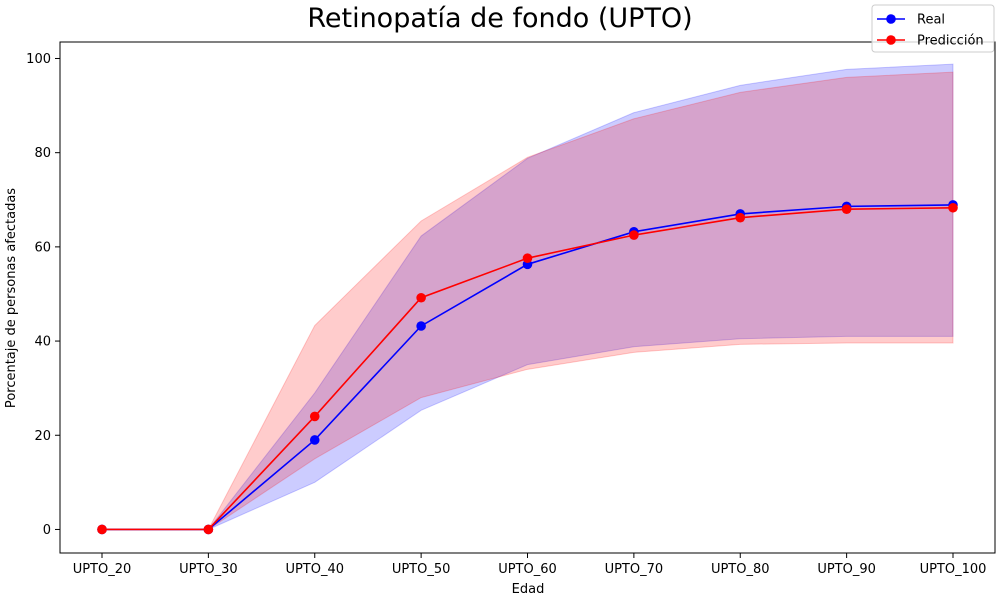 This screenshot has width=1000, height=600. Describe the element at coordinates (47, 530) in the screenshot. I see `y-tick-label: 0` at that location.